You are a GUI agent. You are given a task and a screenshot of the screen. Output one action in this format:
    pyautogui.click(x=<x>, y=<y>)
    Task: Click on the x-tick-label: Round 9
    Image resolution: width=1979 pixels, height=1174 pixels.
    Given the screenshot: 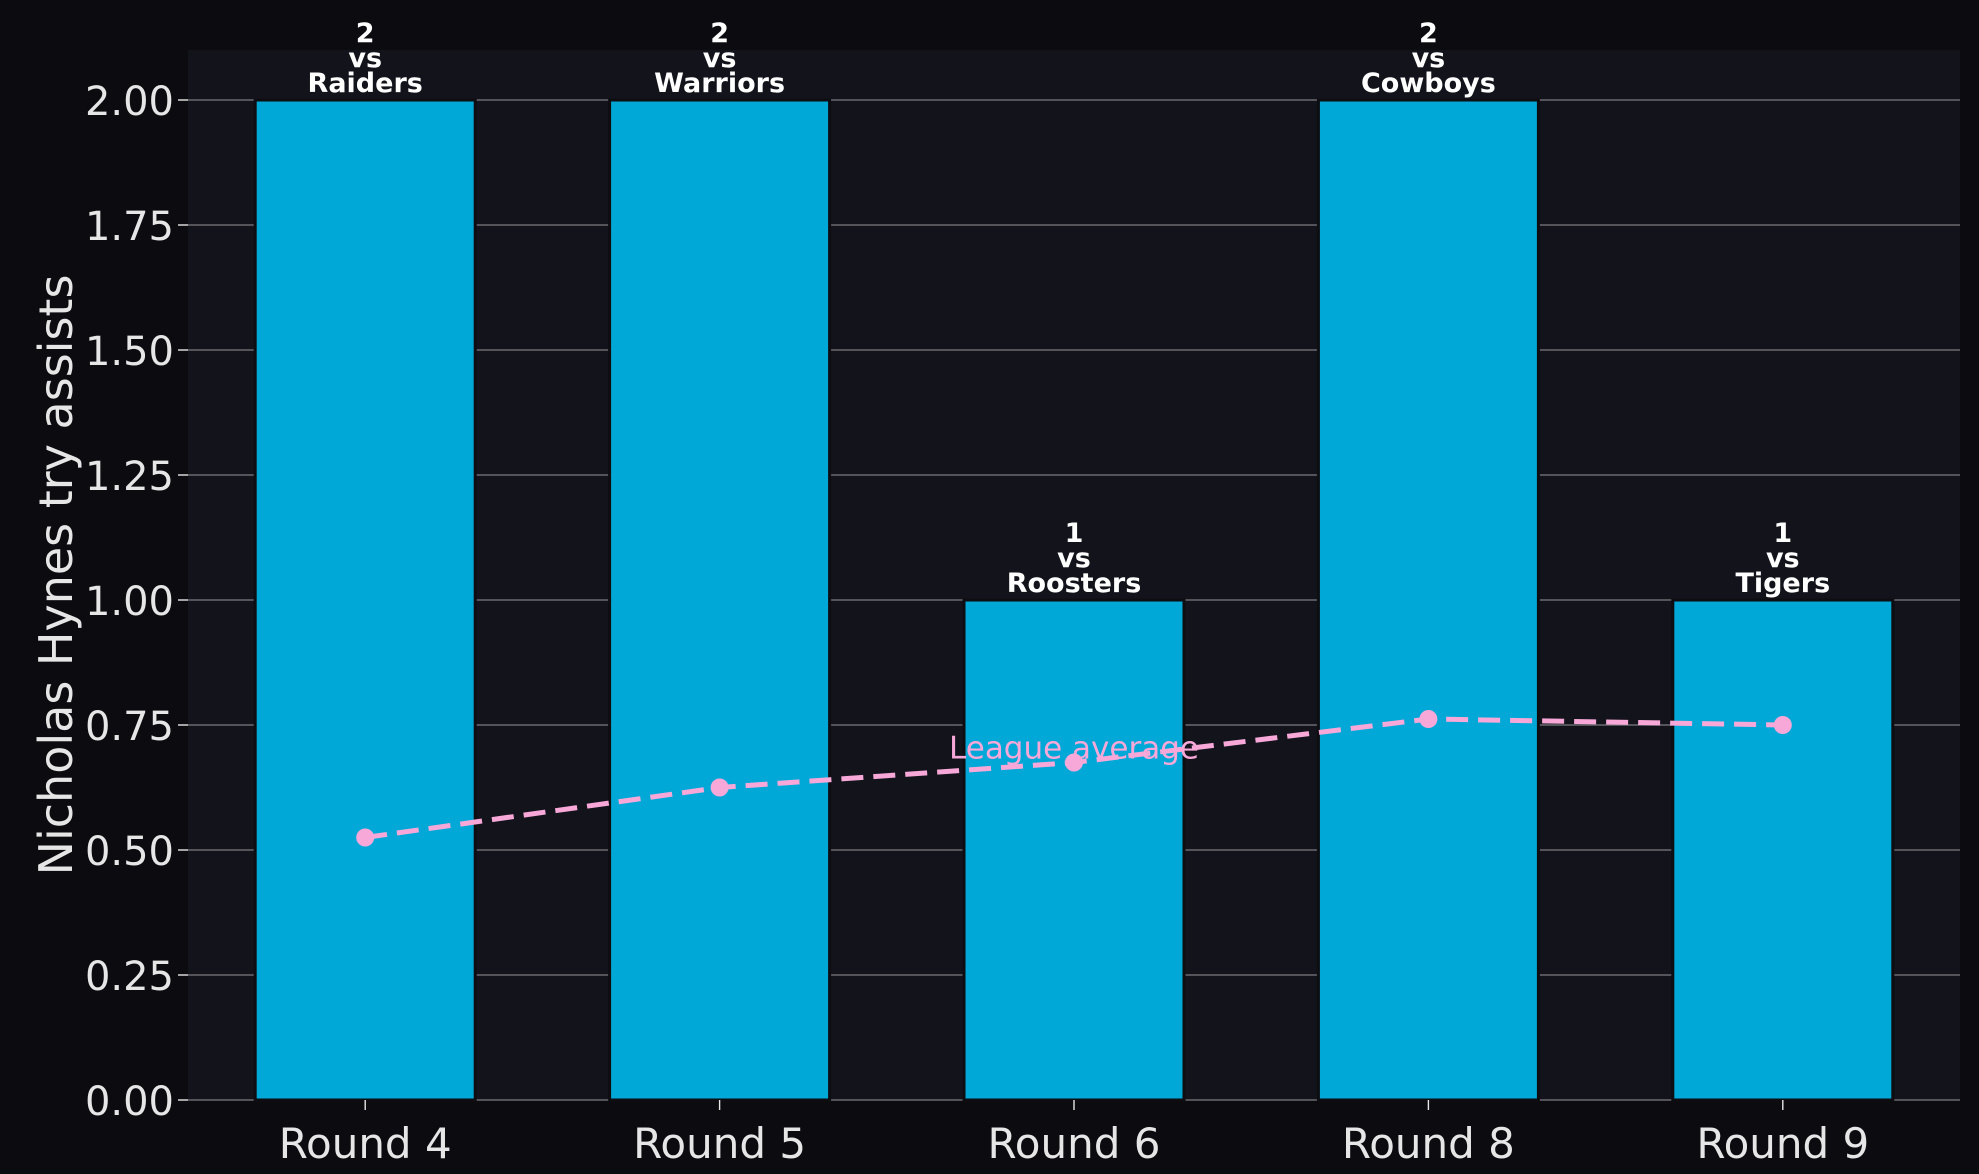 What is the action you would take?
    pyautogui.click(x=1782, y=1143)
    